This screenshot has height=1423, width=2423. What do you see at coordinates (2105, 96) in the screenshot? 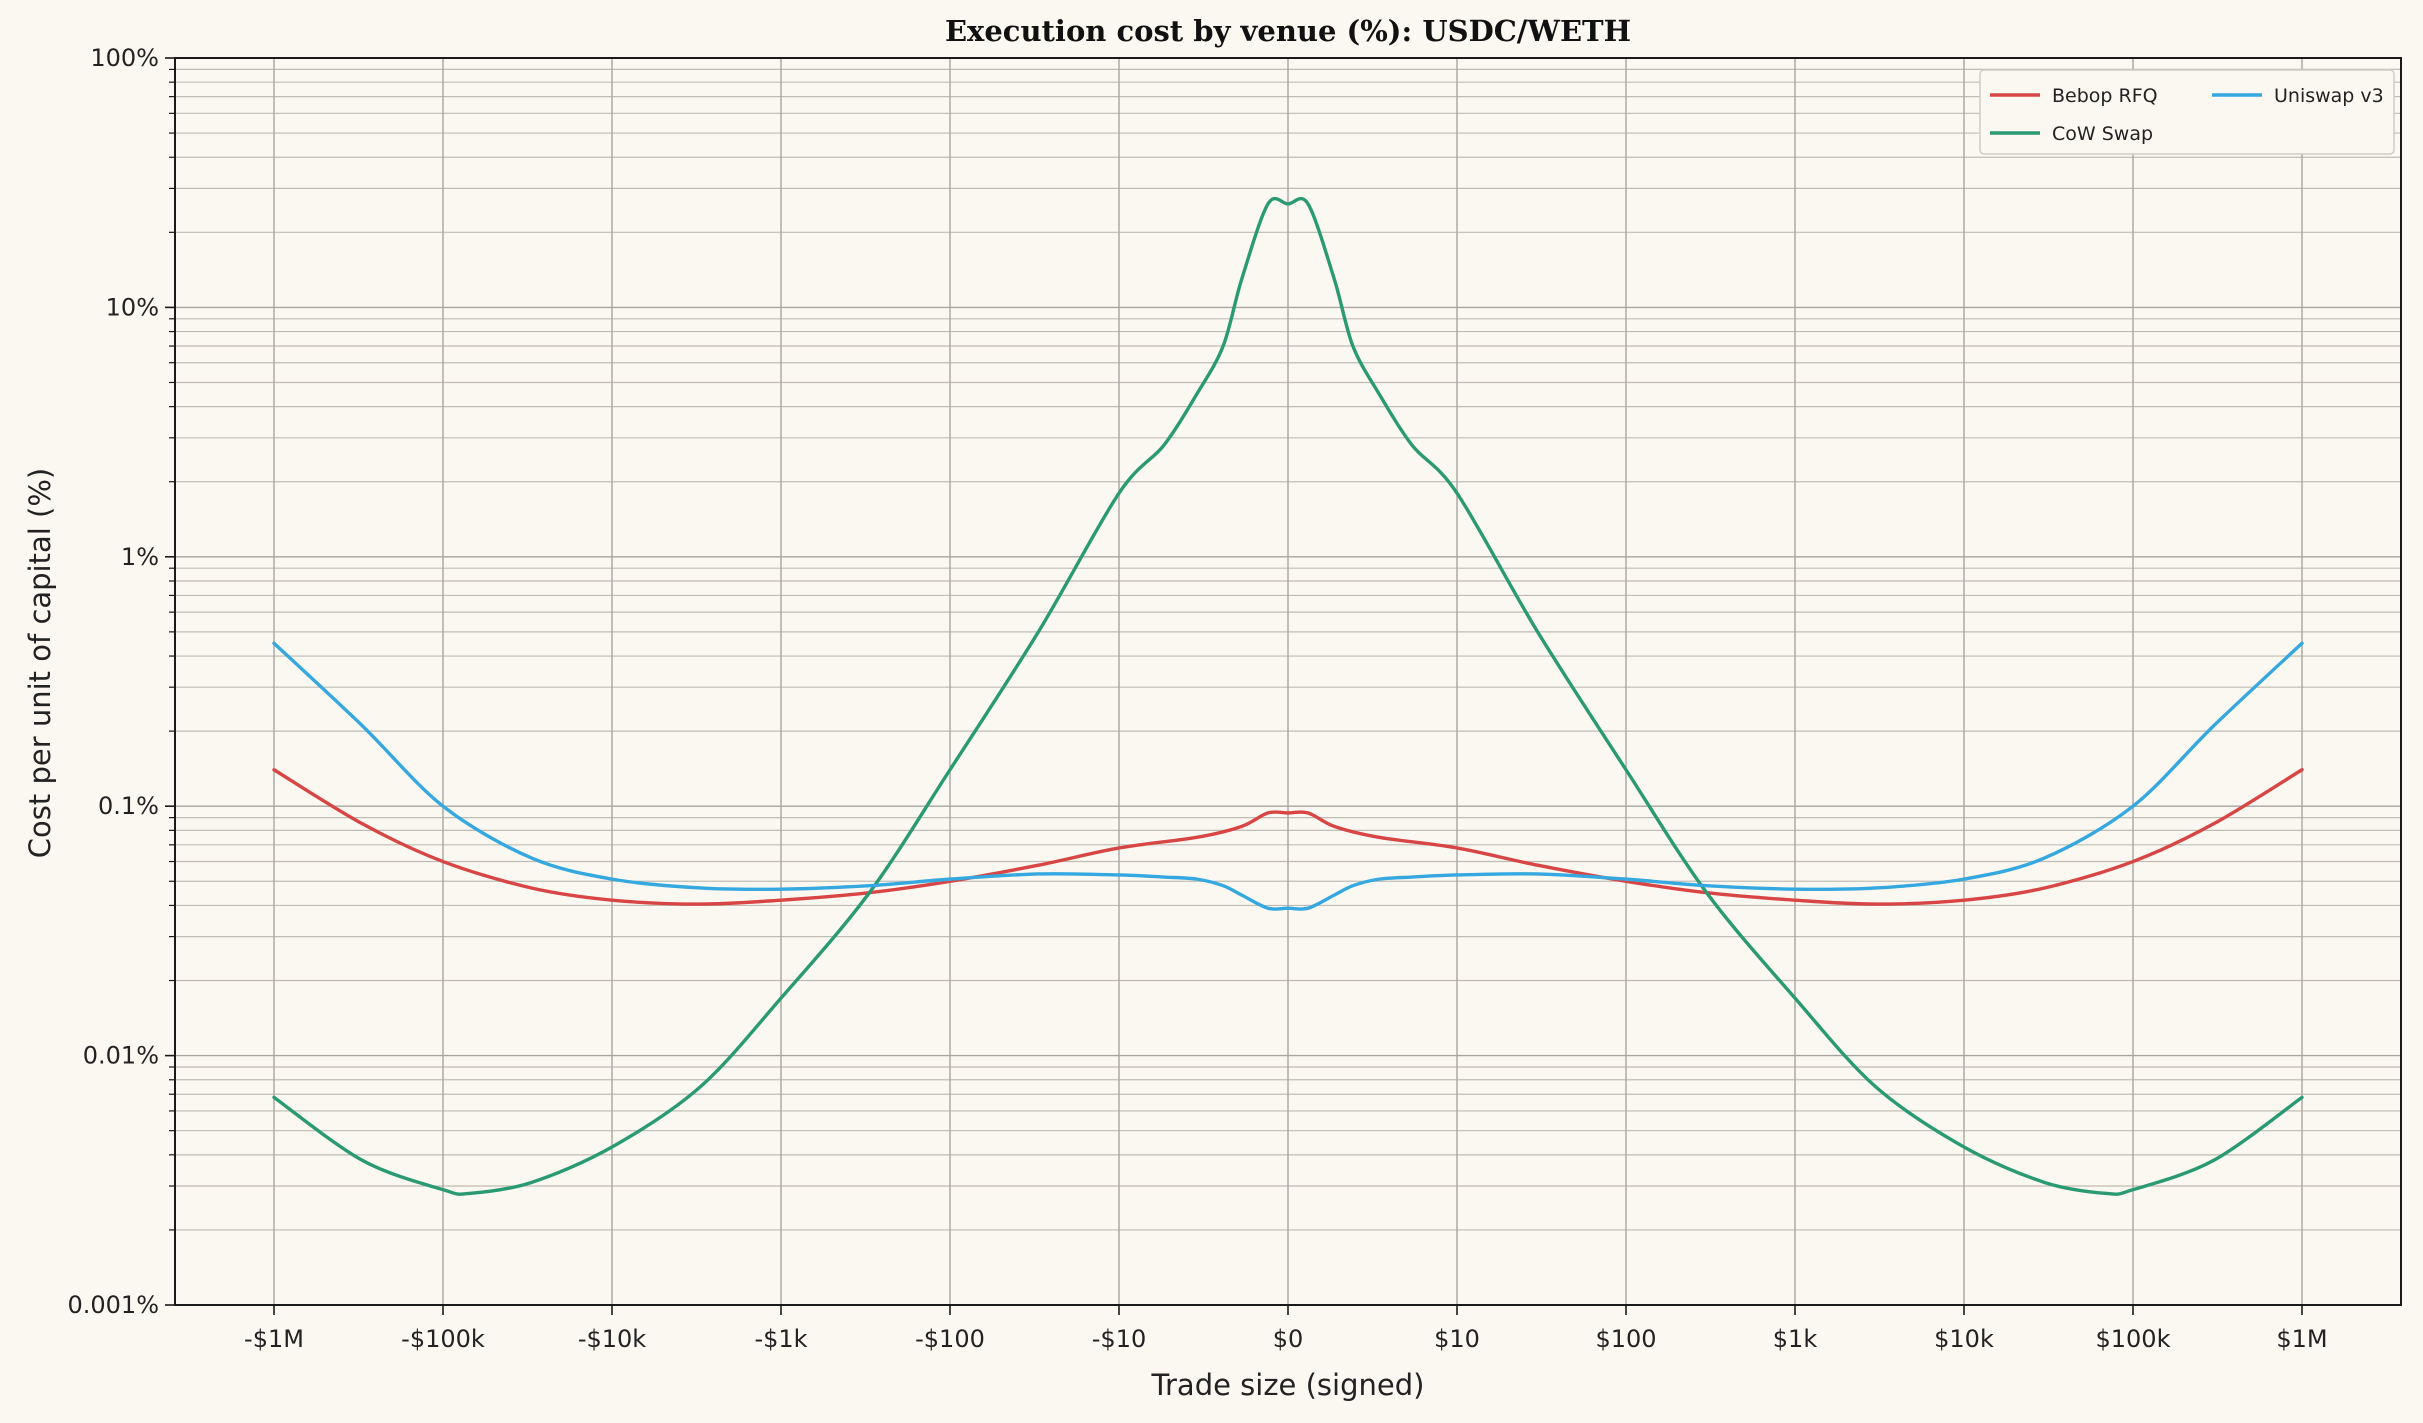
I see `legend-label: Bebop RFQ` at bounding box center [2105, 96].